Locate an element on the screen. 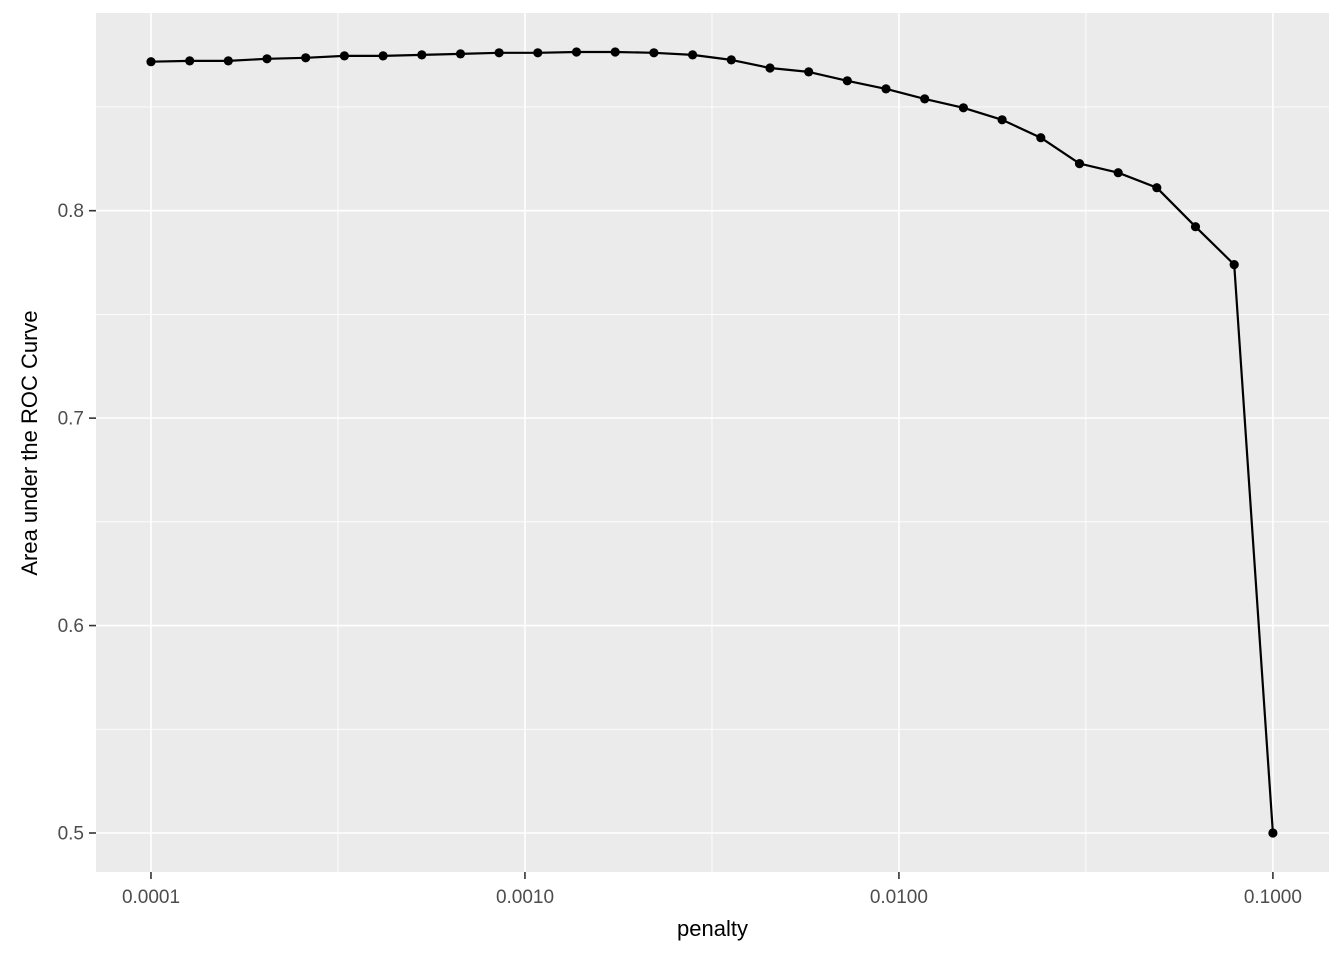 The image size is (1344, 960). x-tick-label: 0.0100 is located at coordinates (899, 897).